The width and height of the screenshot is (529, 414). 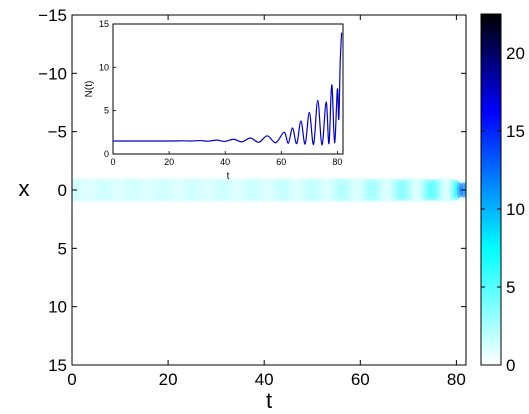 What do you see at coordinates (456, 379) in the screenshot?
I see `main-x-tick-label: 80` at bounding box center [456, 379].